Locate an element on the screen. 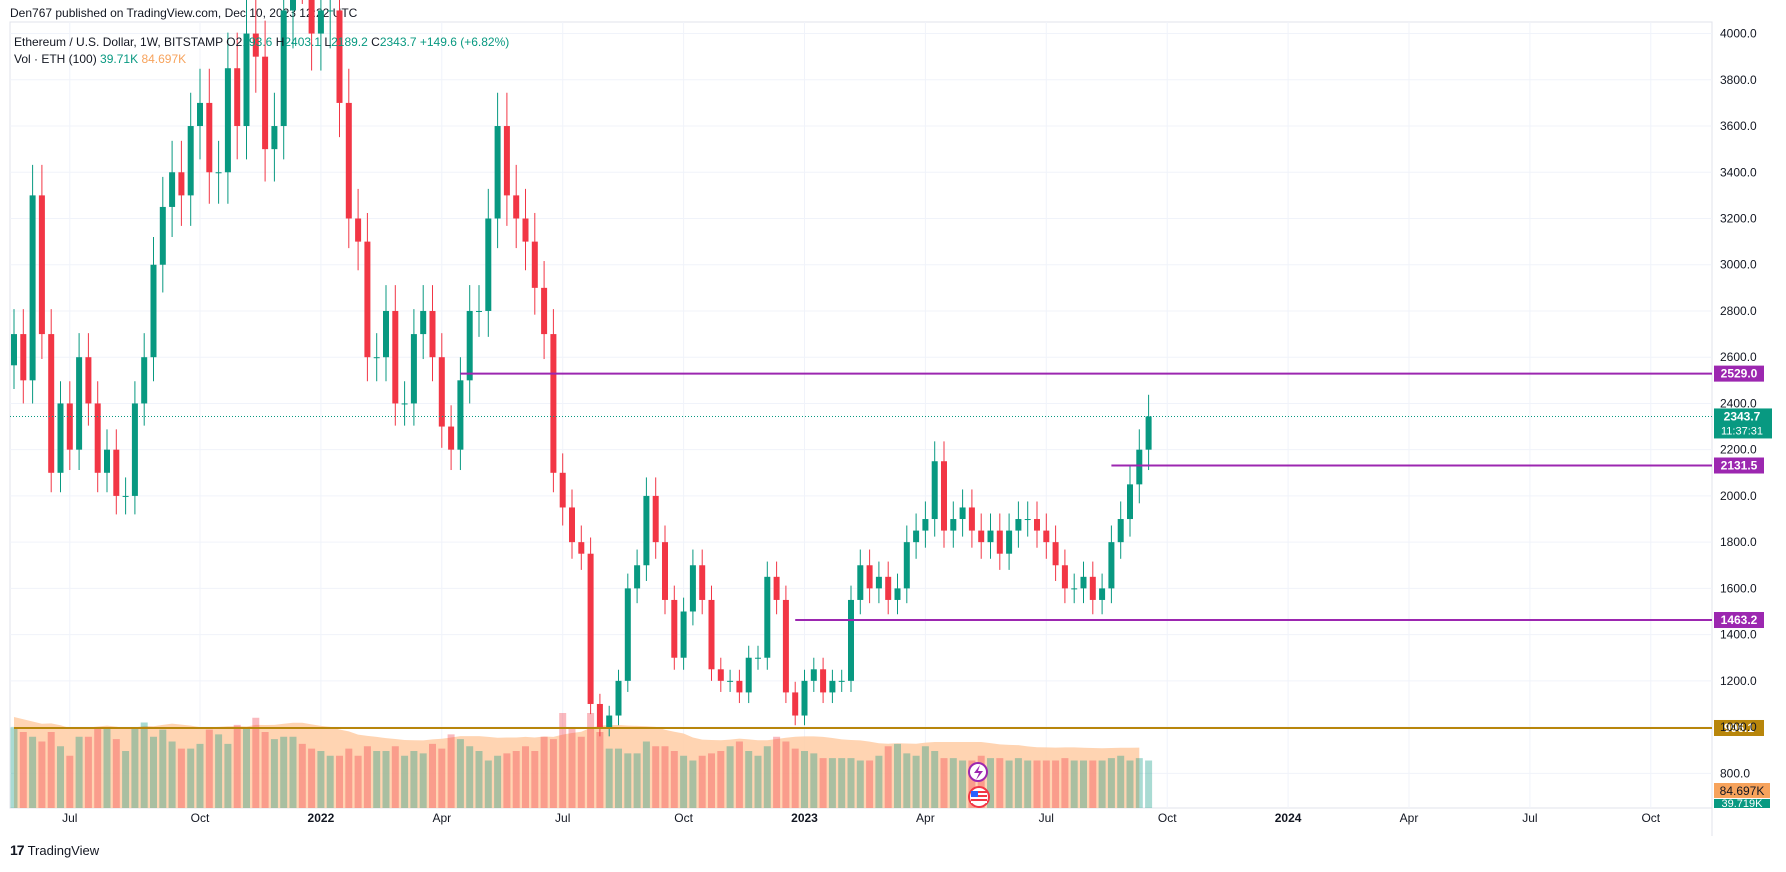 Image resolution: width=1786 pixels, height=872 pixels. volume-ma-box is located at coordinates (1742, 790).